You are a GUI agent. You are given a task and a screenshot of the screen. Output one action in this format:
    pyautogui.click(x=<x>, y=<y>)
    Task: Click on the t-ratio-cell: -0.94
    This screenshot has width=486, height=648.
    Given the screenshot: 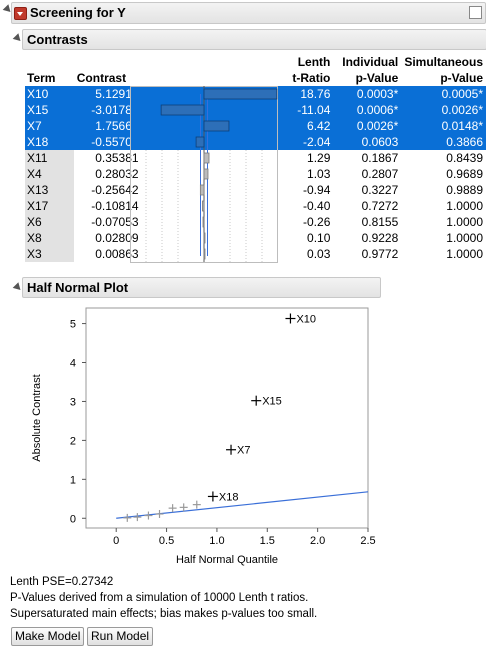 What is the action you would take?
    pyautogui.click(x=317, y=190)
    